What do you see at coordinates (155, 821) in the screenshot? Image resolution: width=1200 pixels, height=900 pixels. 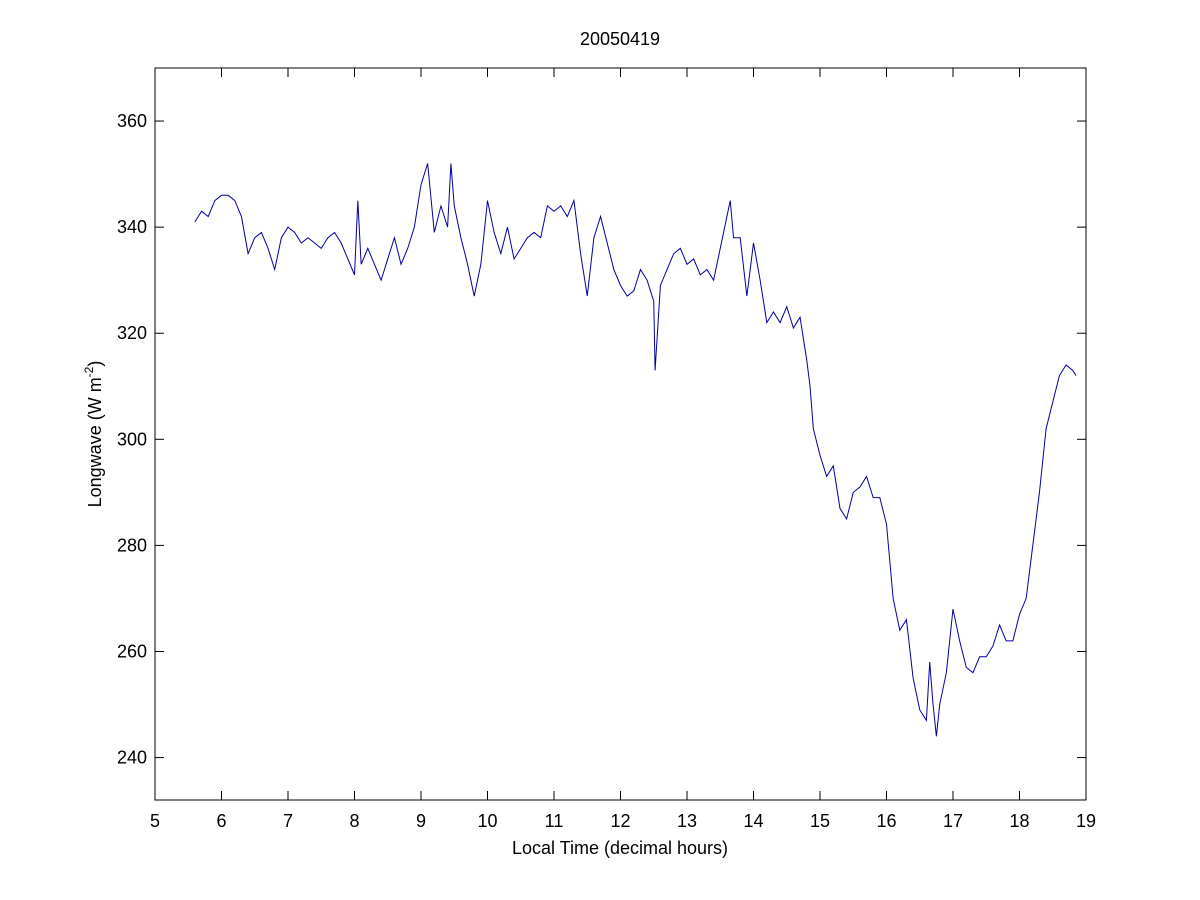 I see `x-tick-label: 5` at bounding box center [155, 821].